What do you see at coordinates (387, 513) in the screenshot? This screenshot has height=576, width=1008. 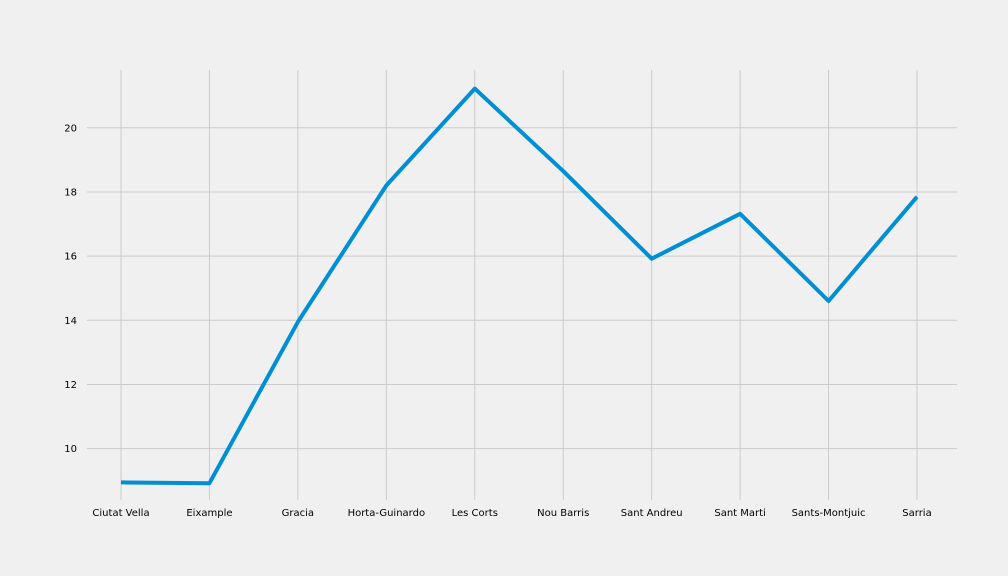 I see `x-tick-label: Horta-Guinardo` at bounding box center [387, 513].